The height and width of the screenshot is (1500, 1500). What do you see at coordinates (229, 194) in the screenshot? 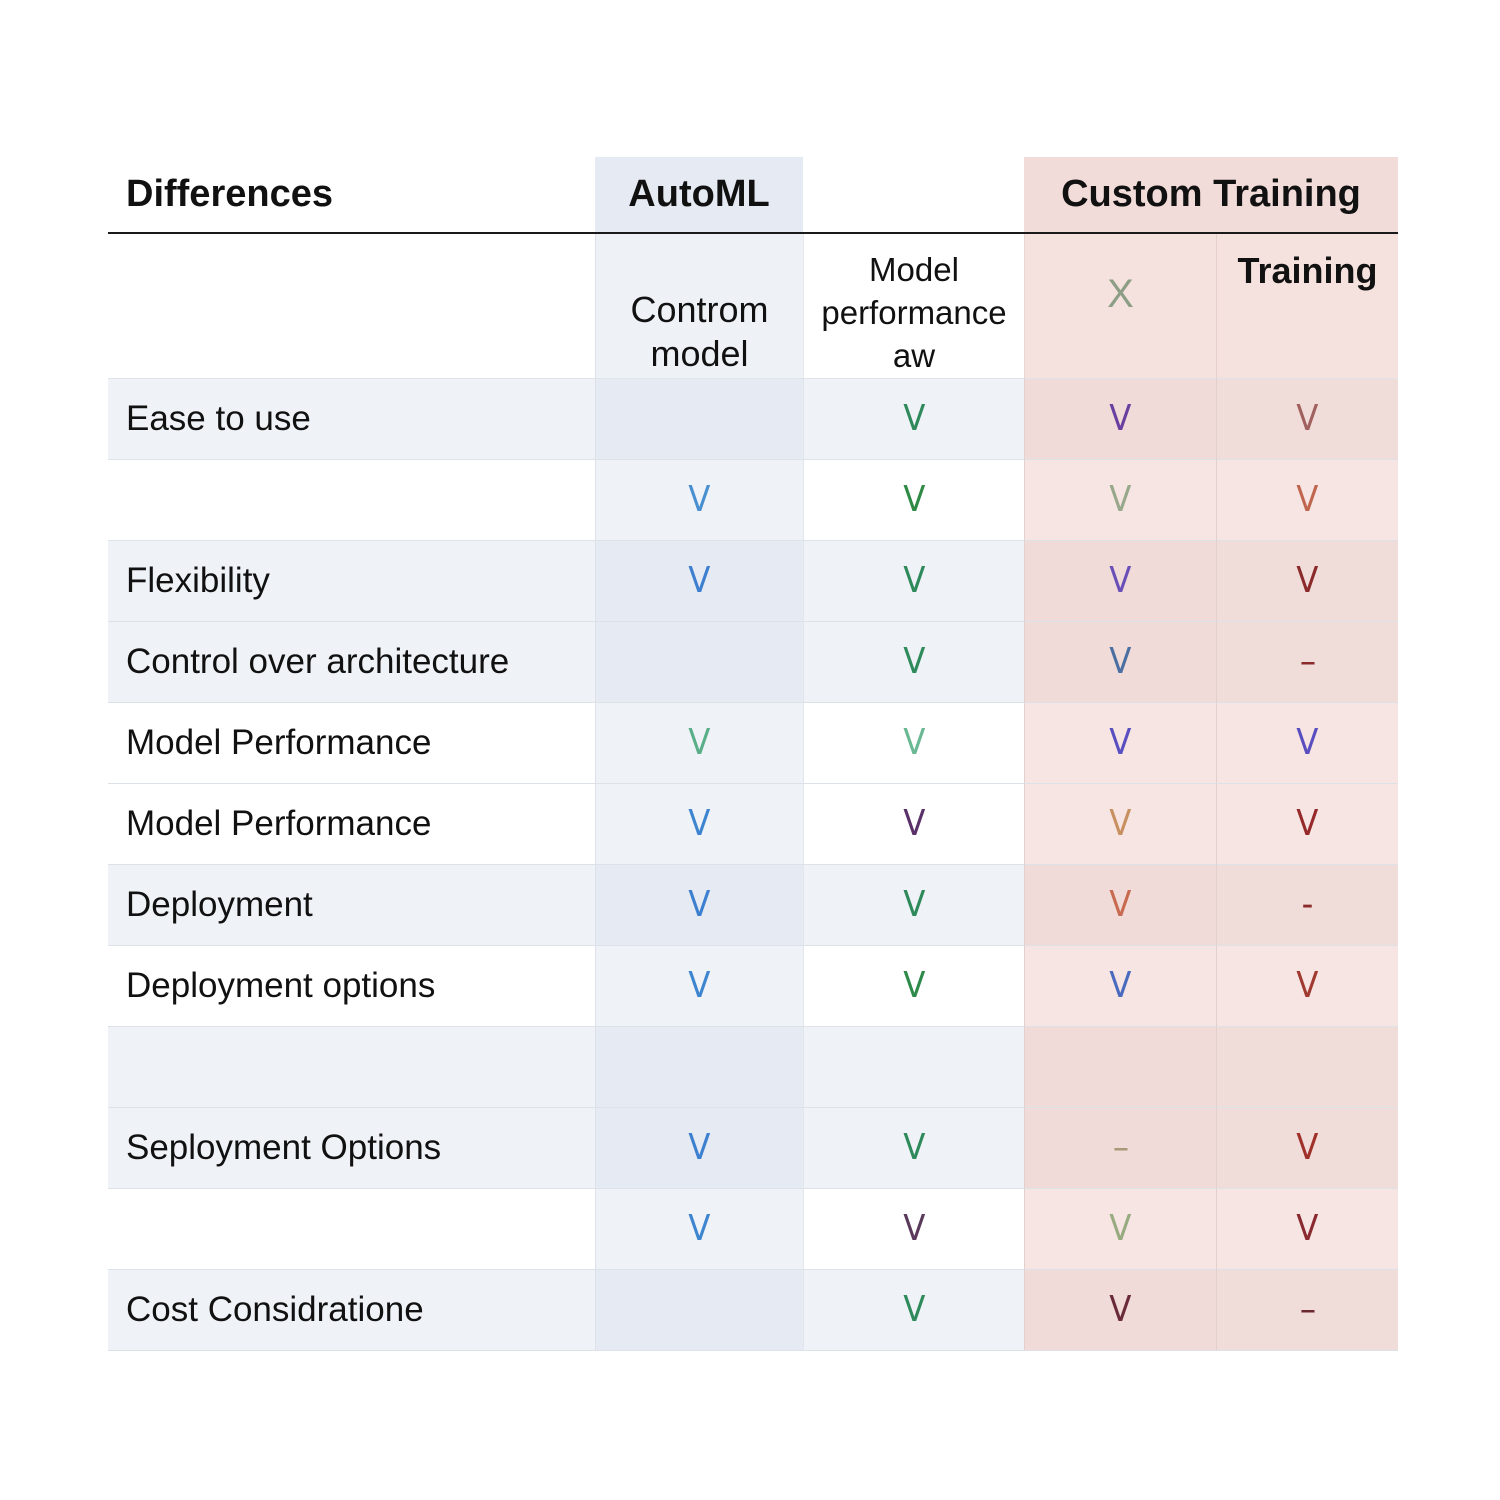
I see `header-differences: Differences` at bounding box center [229, 194].